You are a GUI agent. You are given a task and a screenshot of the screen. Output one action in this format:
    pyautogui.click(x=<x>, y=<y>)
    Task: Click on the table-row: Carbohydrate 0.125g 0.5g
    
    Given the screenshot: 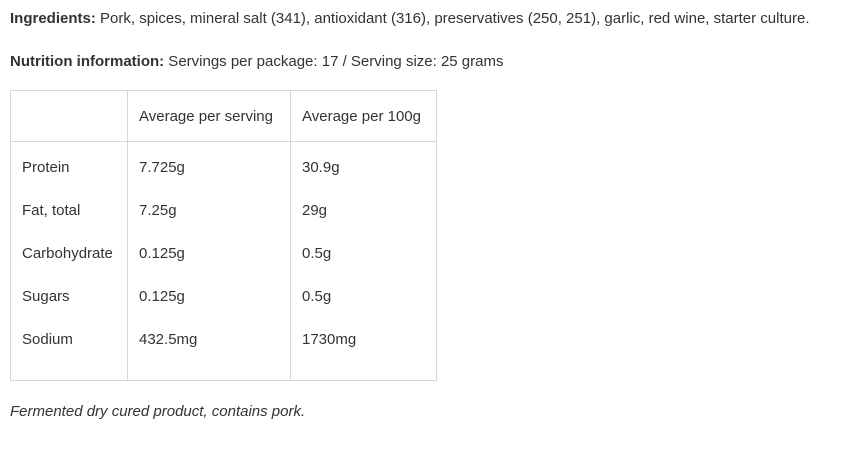 What is the action you would take?
    pyautogui.click(x=223, y=253)
    